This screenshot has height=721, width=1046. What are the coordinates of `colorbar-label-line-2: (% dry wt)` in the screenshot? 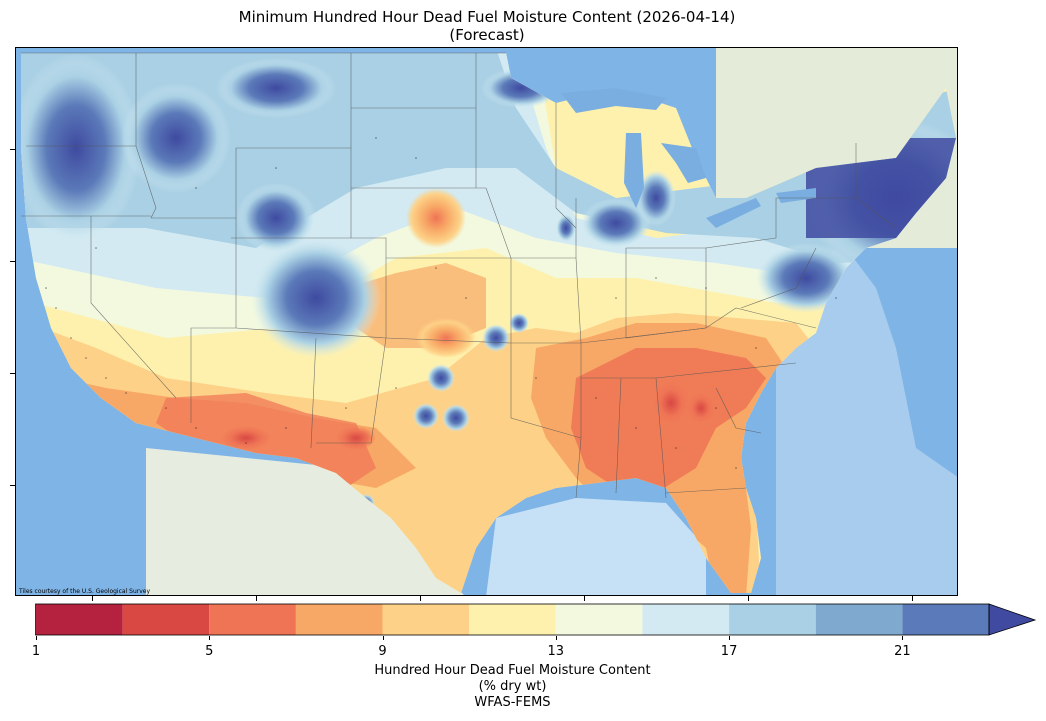 It's located at (512, 686).